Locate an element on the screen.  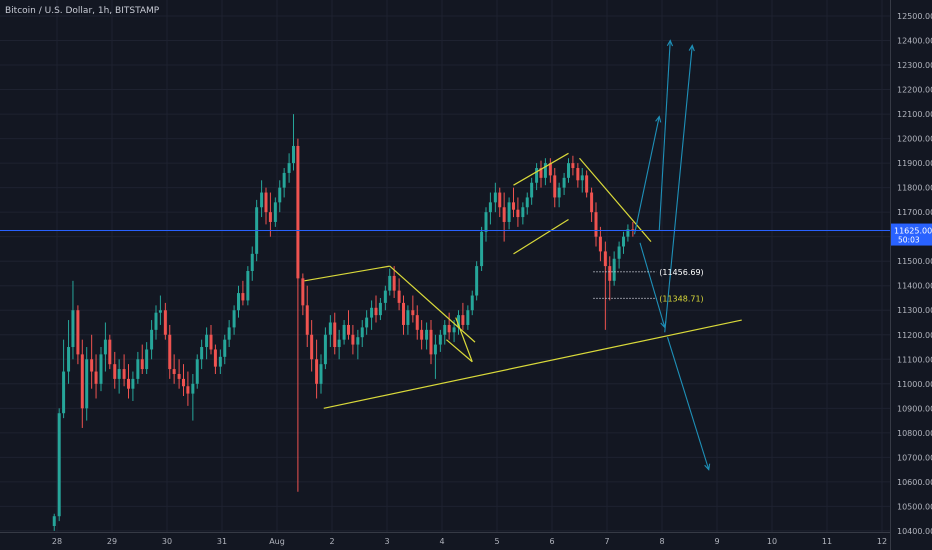
y-tick-label: 11900.00 is located at coordinates (914, 163).